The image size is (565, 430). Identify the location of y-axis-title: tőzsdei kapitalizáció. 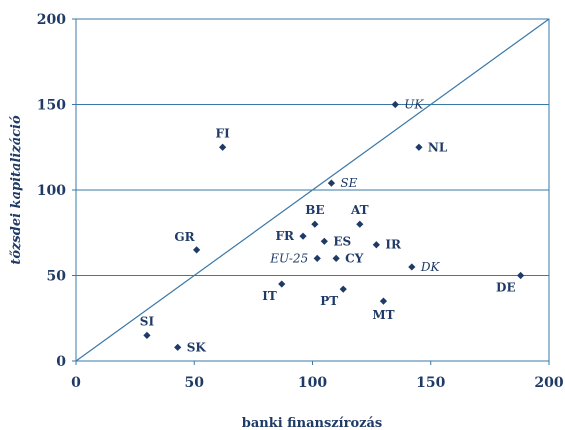
(16, 190).